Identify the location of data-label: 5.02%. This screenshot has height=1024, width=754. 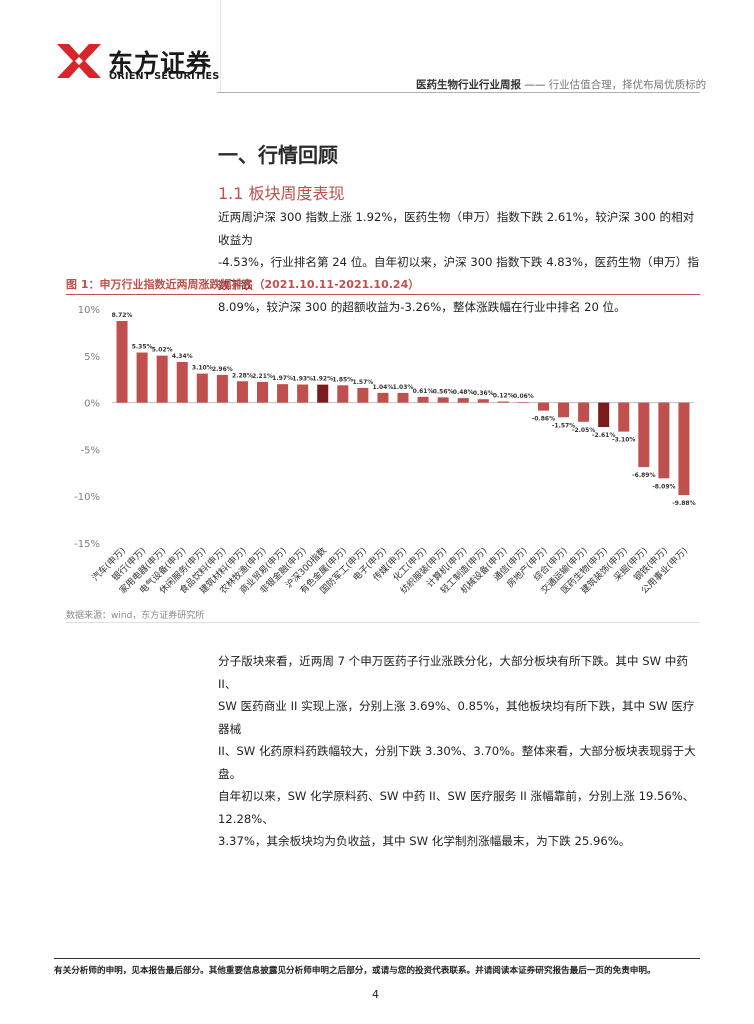
(162, 350).